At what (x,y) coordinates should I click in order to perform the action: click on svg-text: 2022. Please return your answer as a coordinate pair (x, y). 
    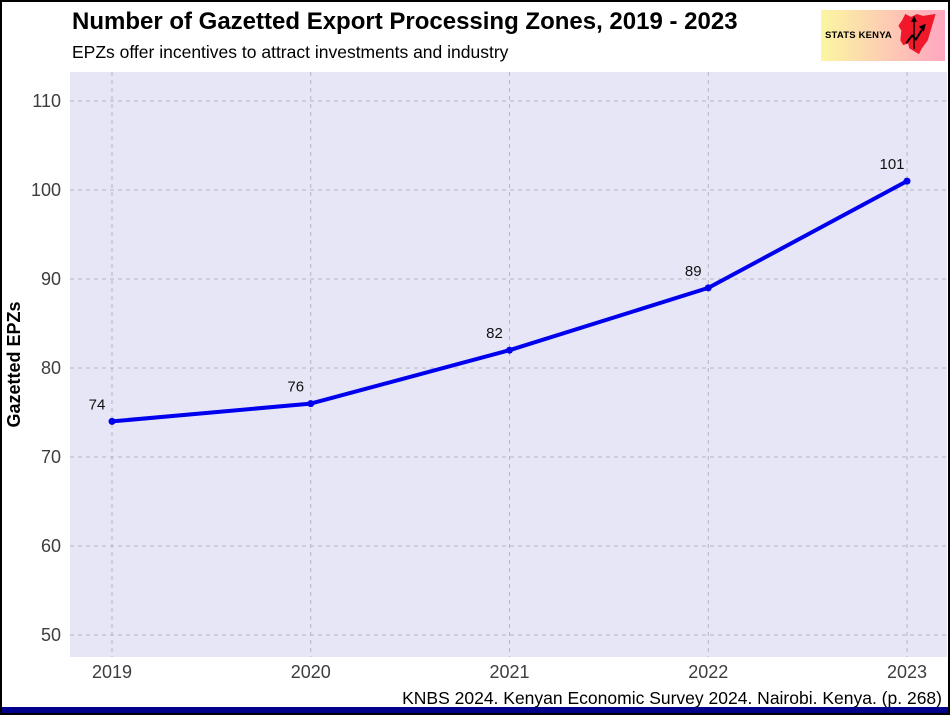
    Looking at the image, I should click on (708, 672).